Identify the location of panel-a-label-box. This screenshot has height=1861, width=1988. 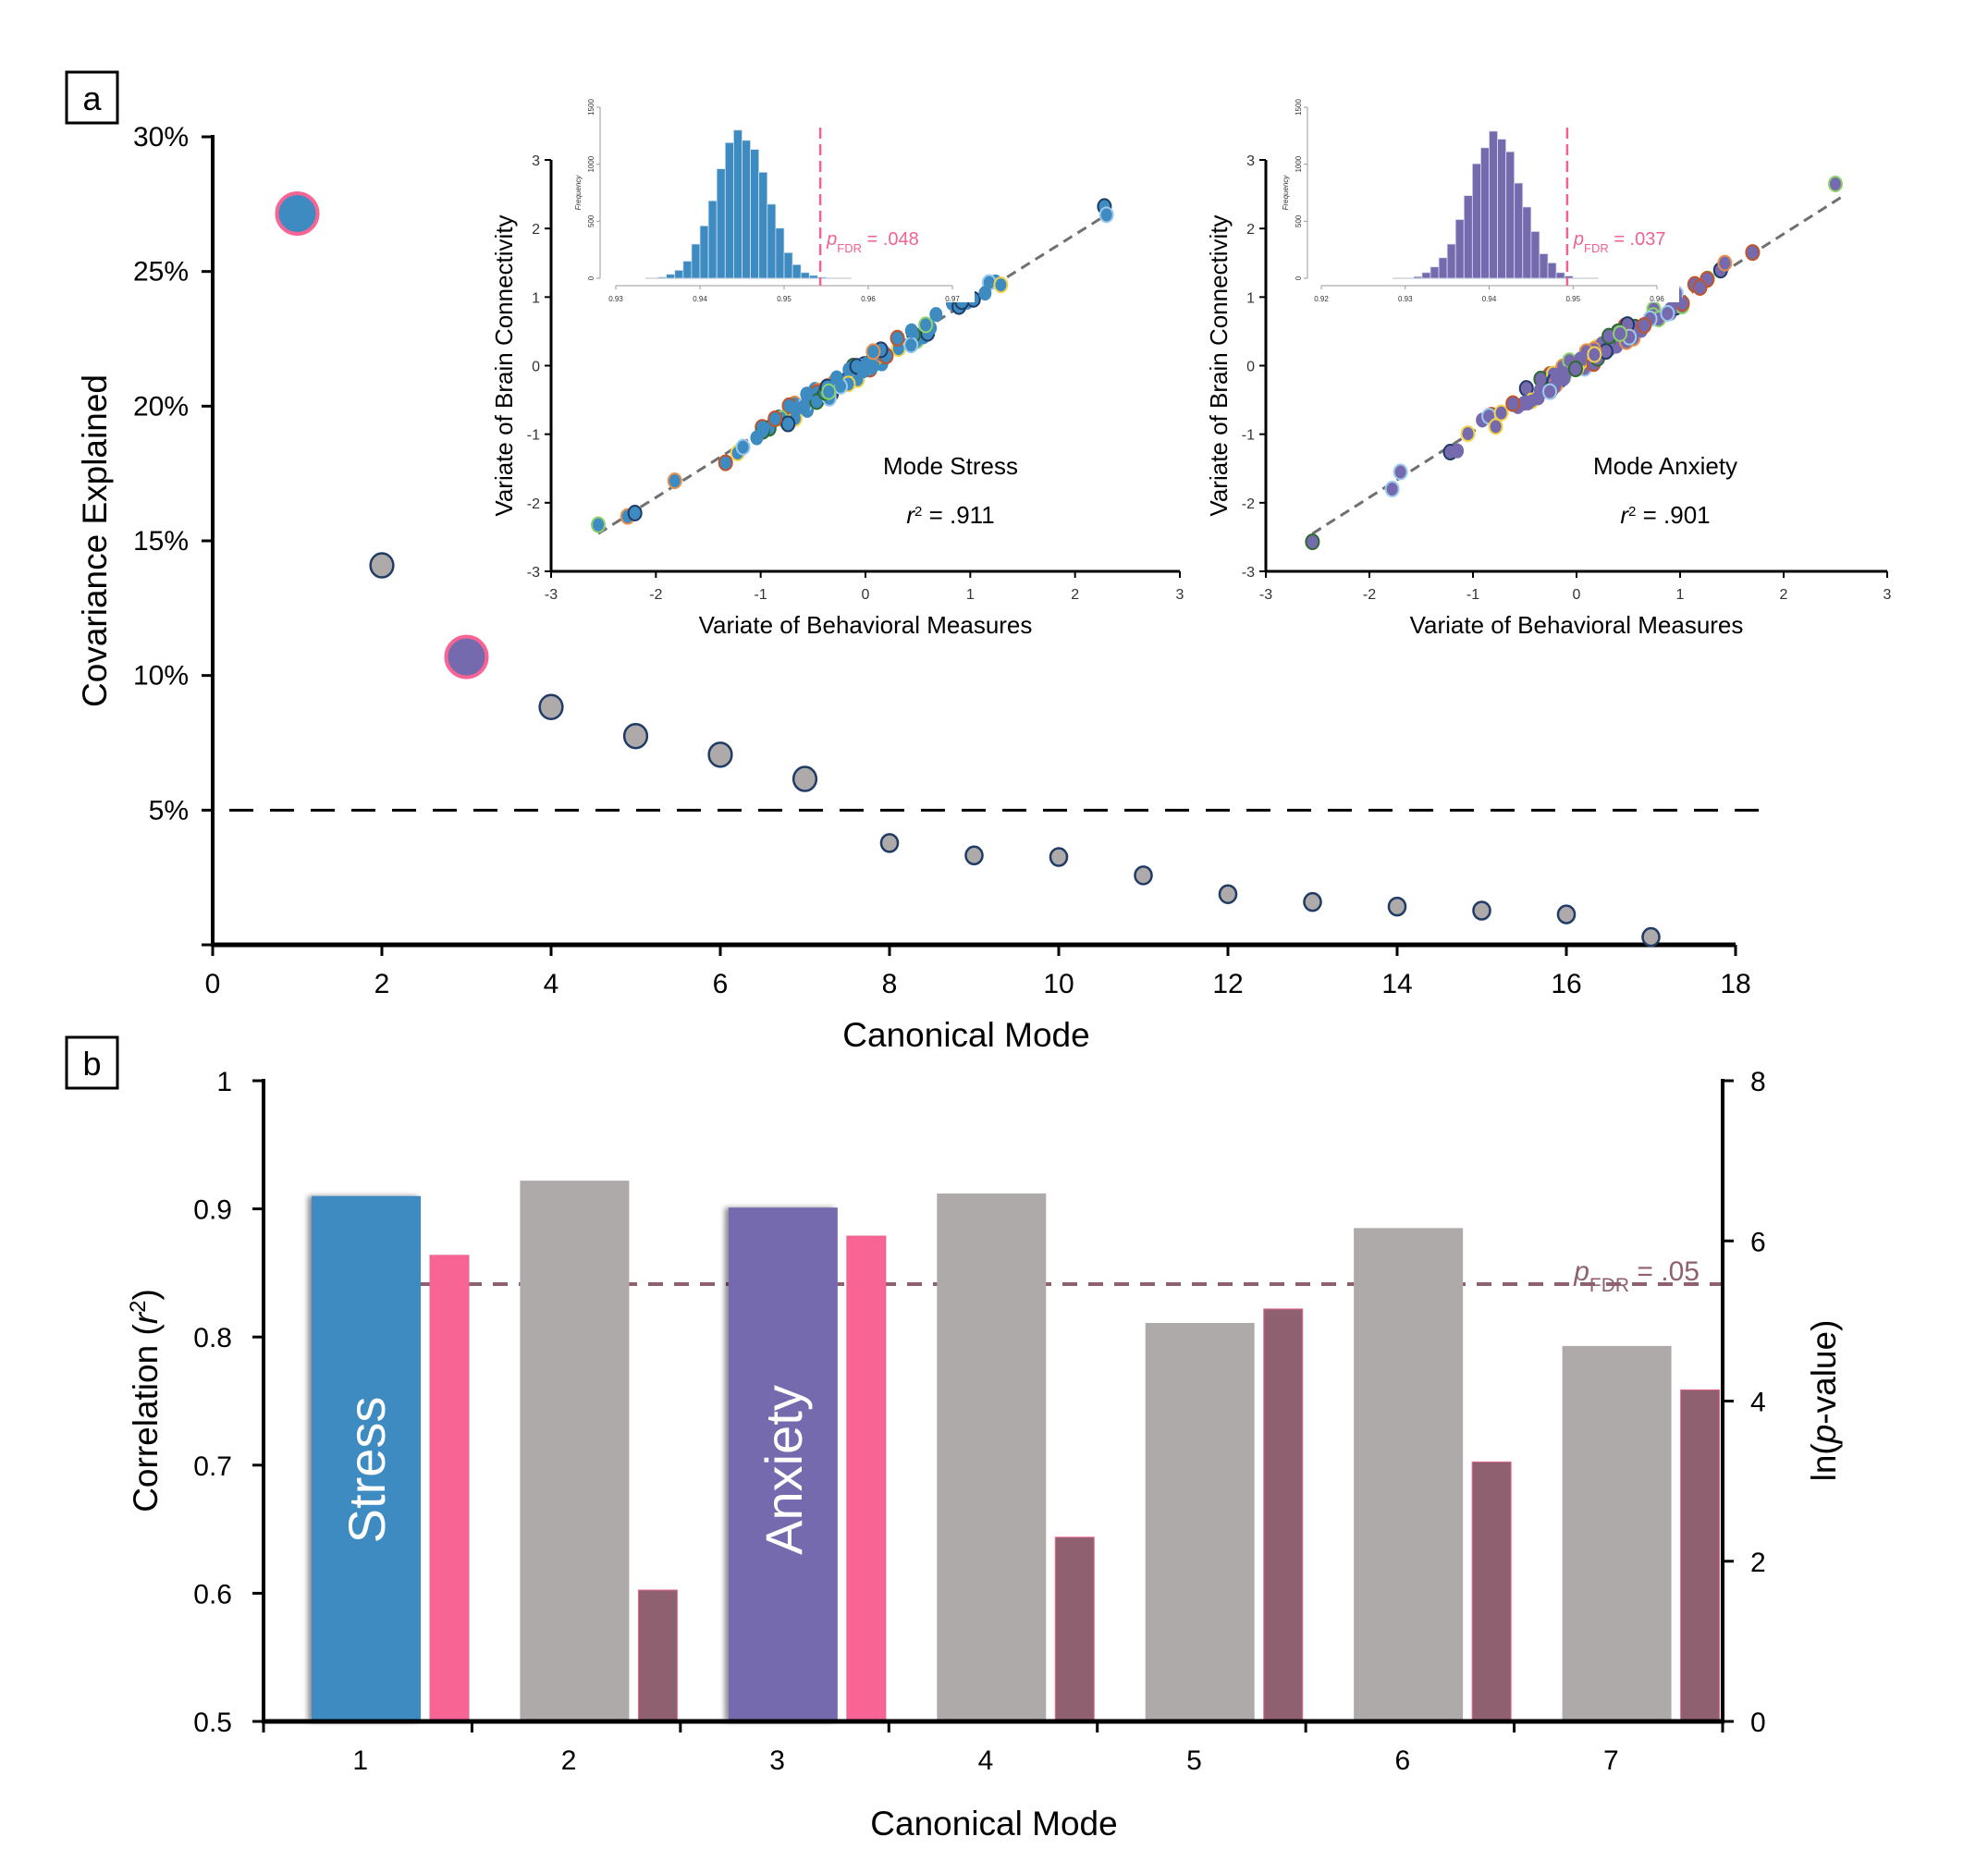
(92, 98).